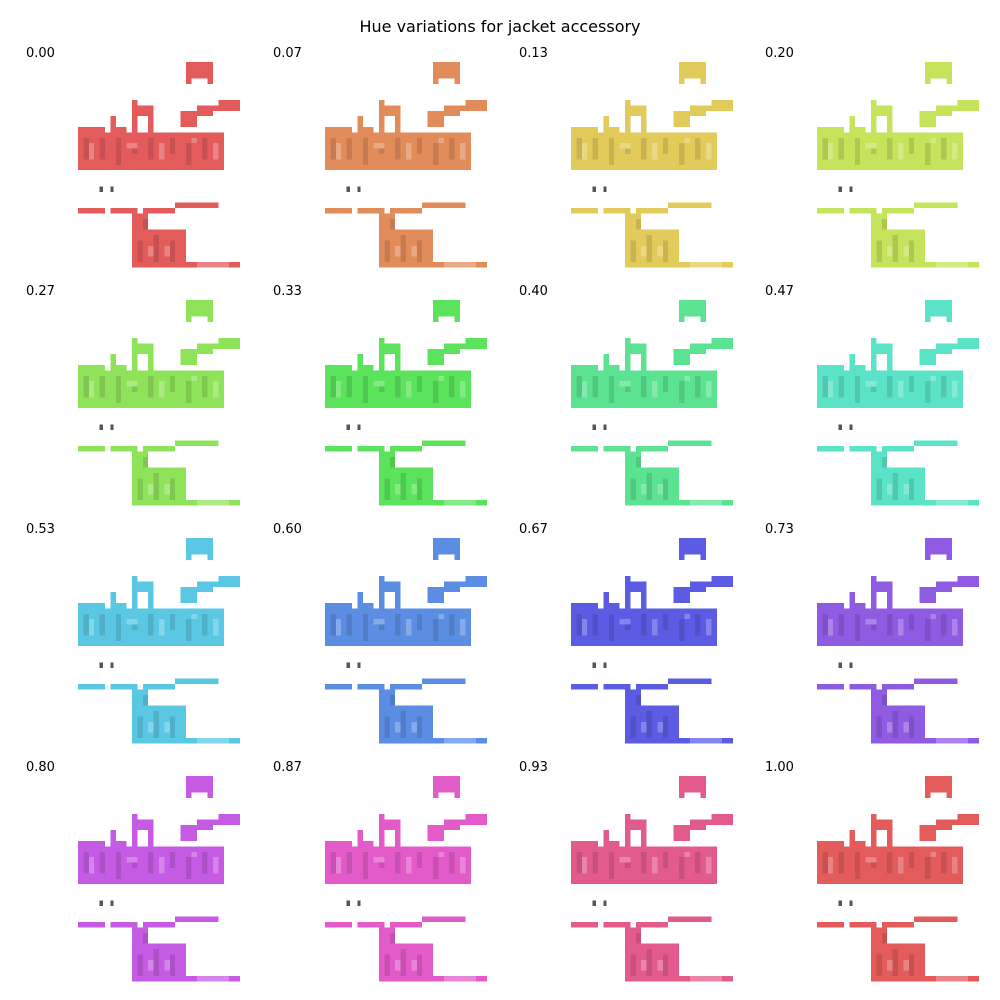 The image size is (1000, 1000). Describe the element at coordinates (533, 53) in the screenshot. I see `hue-value-label: 0.13` at that location.